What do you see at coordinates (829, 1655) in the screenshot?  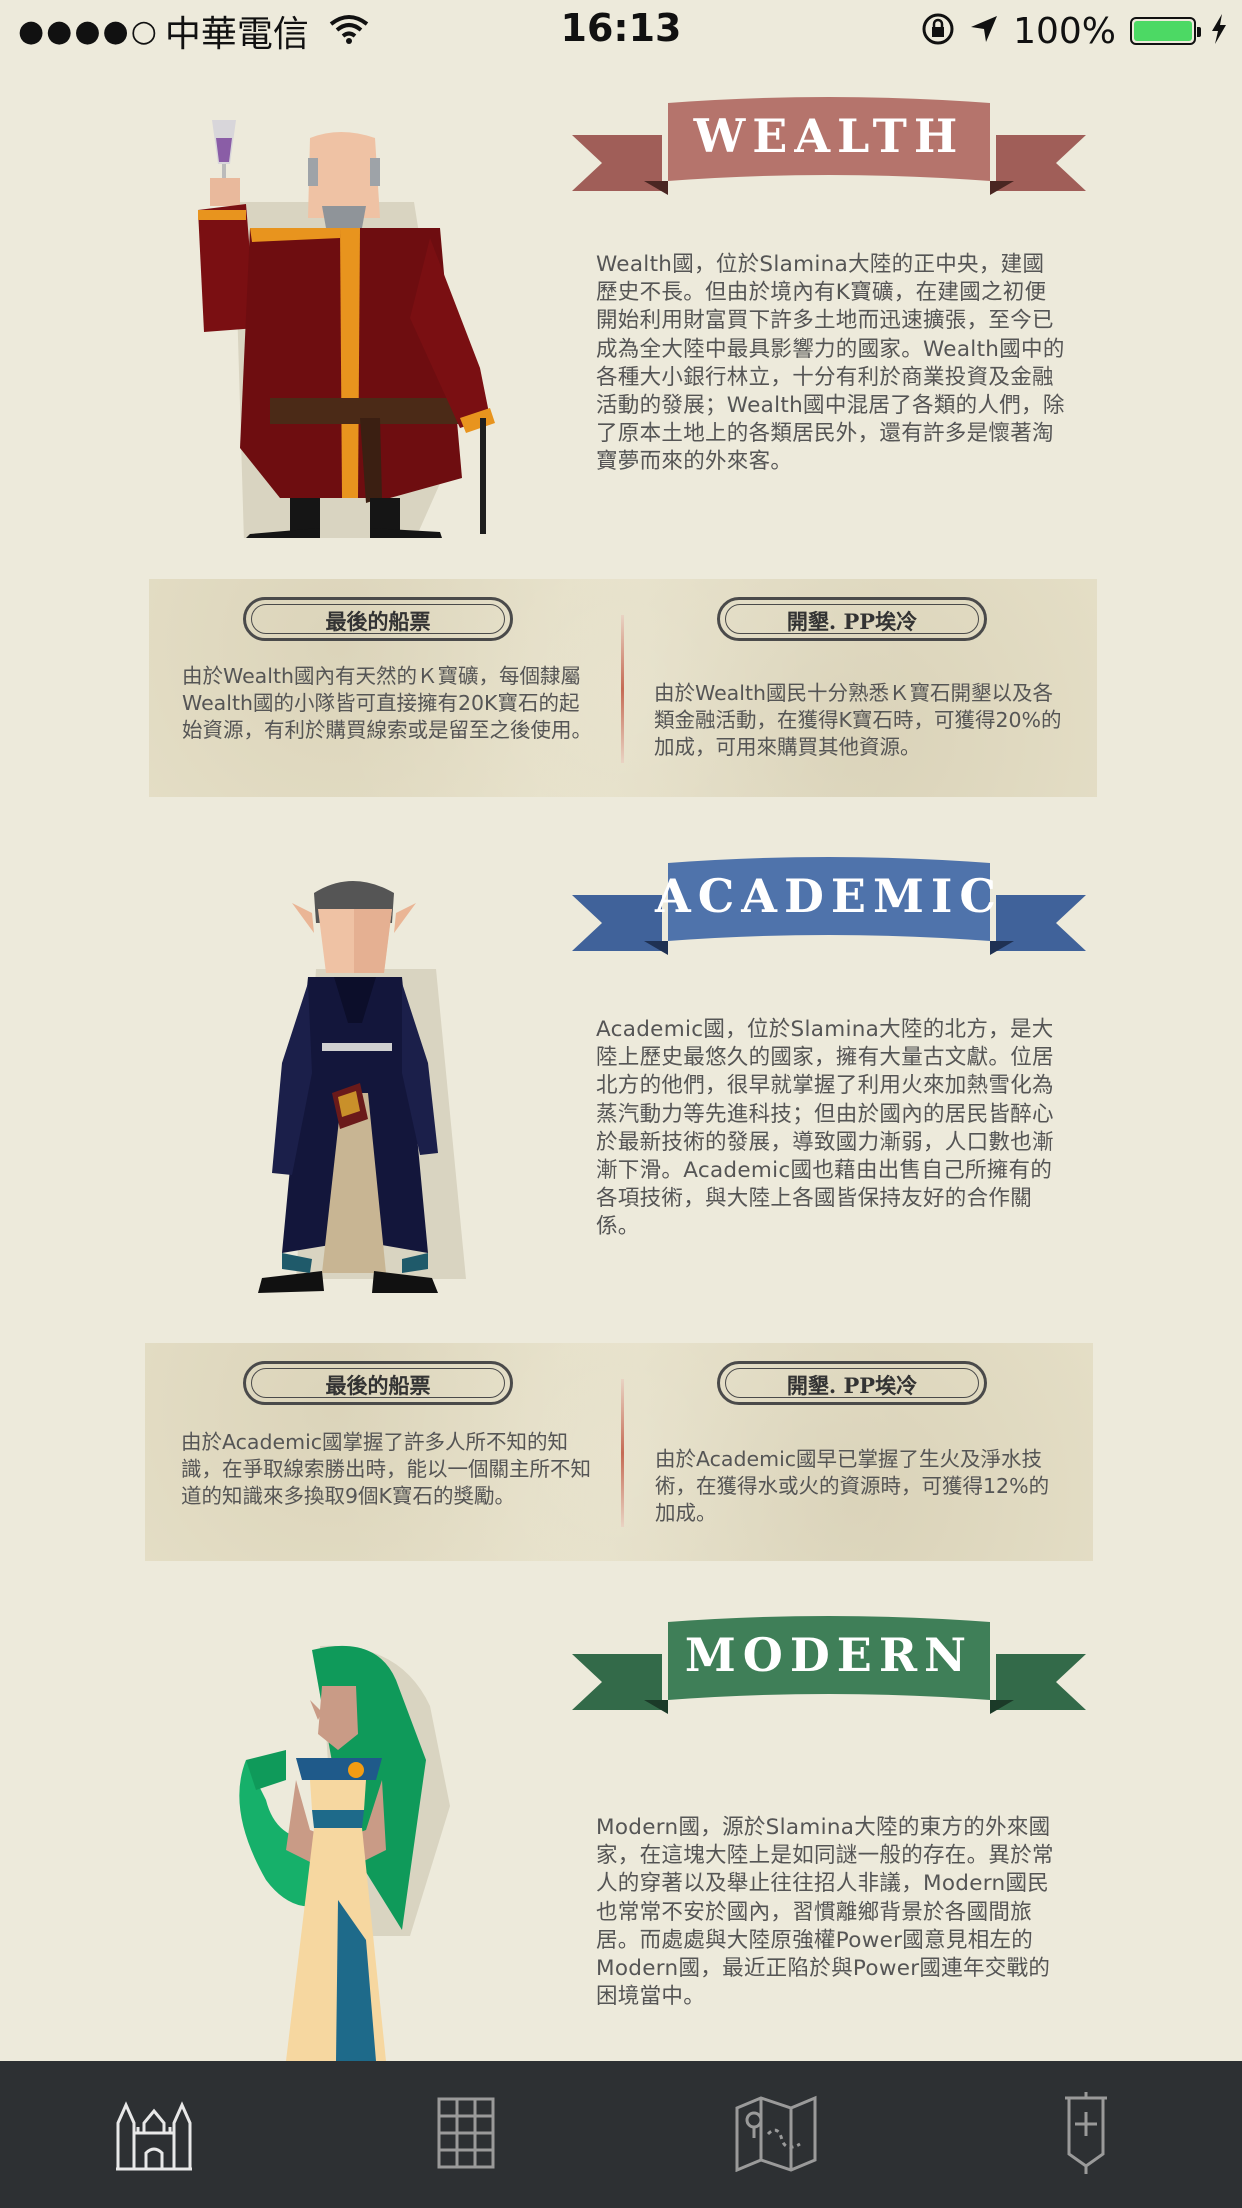 I see `banner-title-modern: MODERN` at bounding box center [829, 1655].